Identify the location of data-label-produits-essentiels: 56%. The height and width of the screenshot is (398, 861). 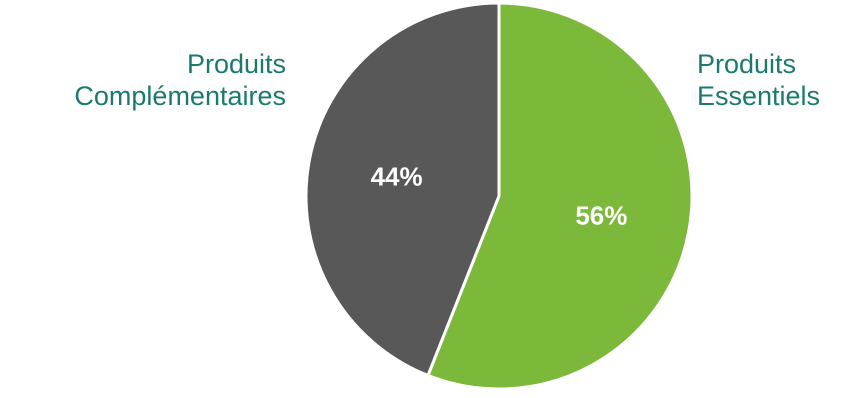
(601, 216).